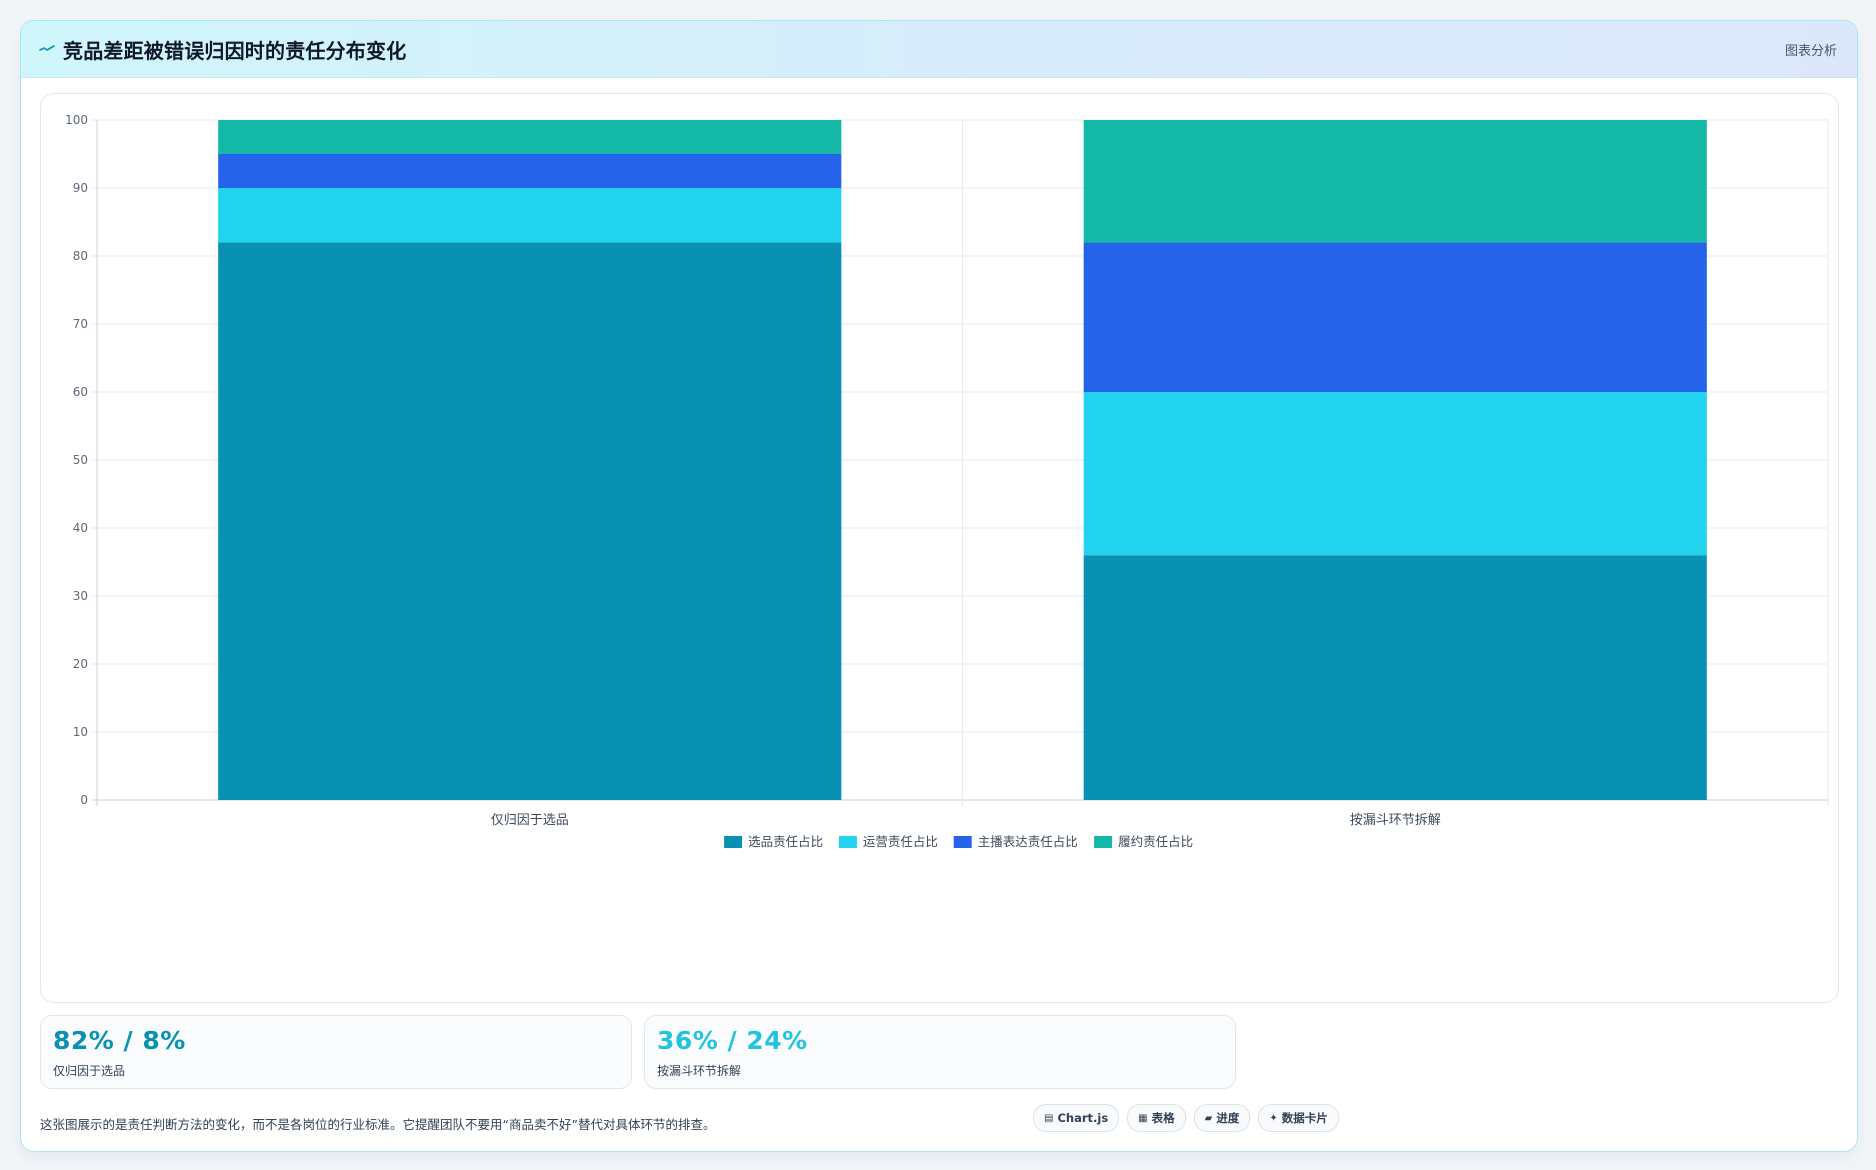  What do you see at coordinates (84, 800) in the screenshot?
I see `y-tick-label: 0` at bounding box center [84, 800].